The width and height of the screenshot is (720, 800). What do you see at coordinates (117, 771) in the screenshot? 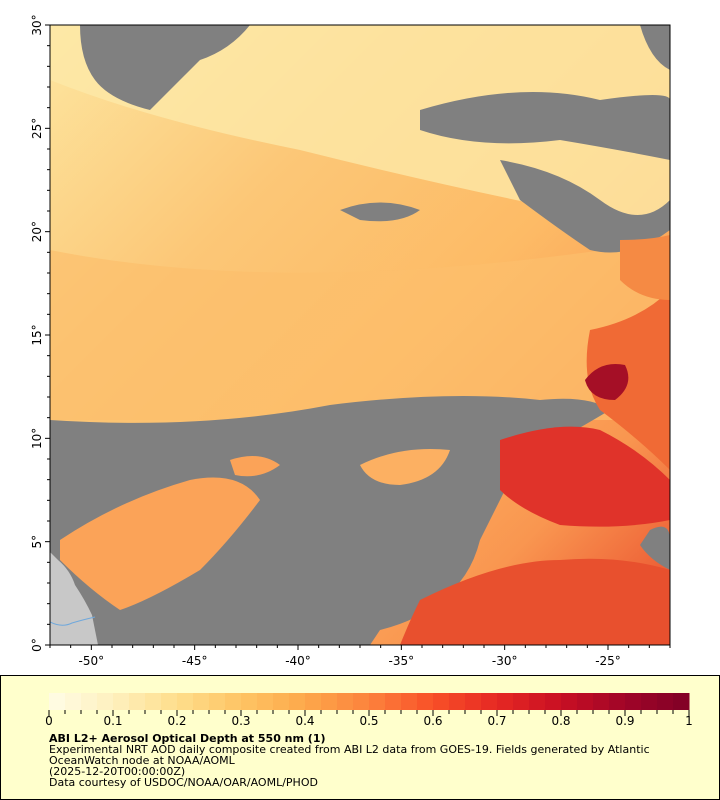
I see `legend-time: (2025-12-20T00:00:00Z)` at bounding box center [117, 771].